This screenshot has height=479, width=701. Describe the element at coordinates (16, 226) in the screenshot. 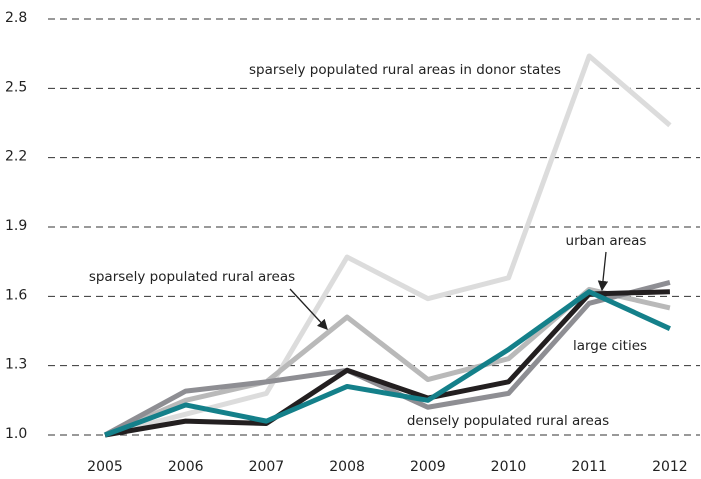

I see `y-tick-label: 1.9` at that location.